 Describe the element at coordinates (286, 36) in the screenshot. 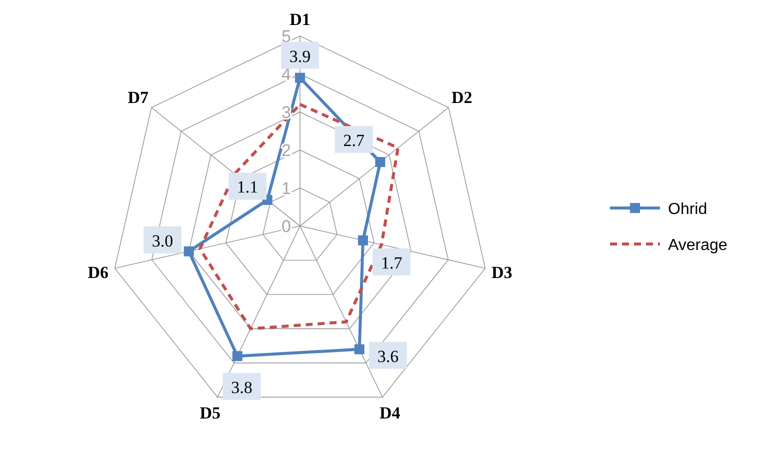

I see `y-tick-label: 5` at that location.